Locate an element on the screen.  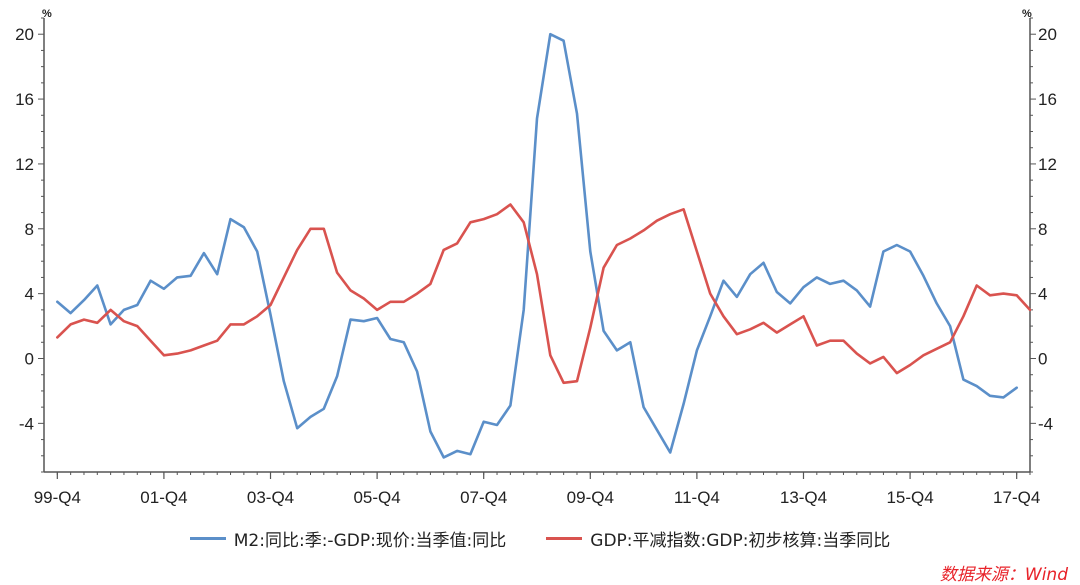
x-tick-label: 17-Q4 is located at coordinates (1016, 497).